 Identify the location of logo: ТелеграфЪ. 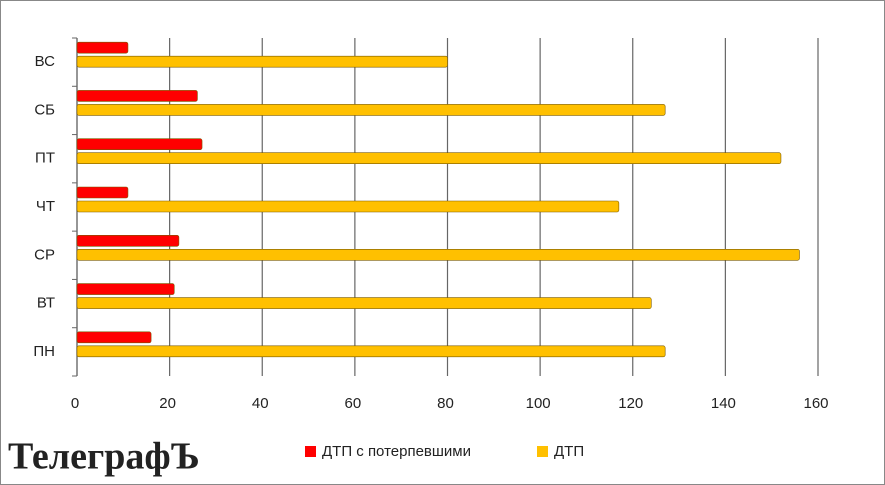
(104, 457).